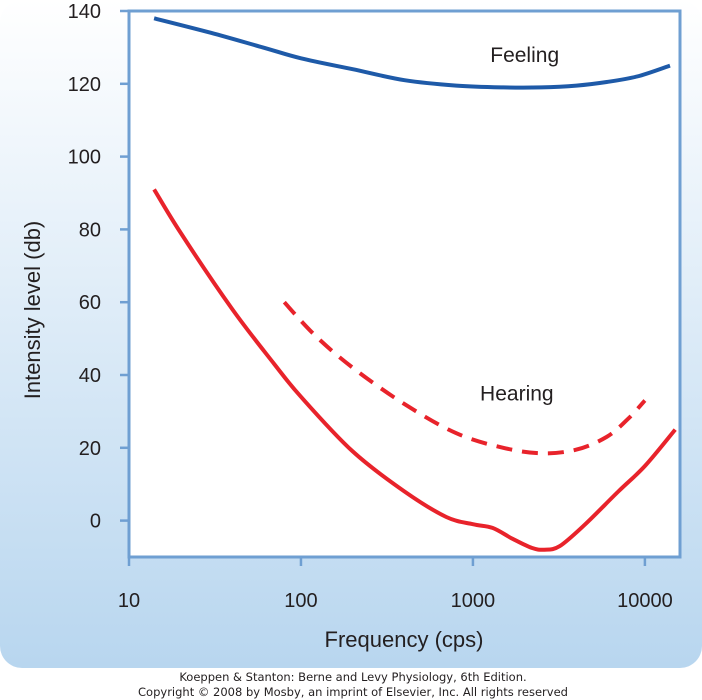 The height and width of the screenshot is (700, 702). I want to click on y-tick-label: 20, so click(90, 449).